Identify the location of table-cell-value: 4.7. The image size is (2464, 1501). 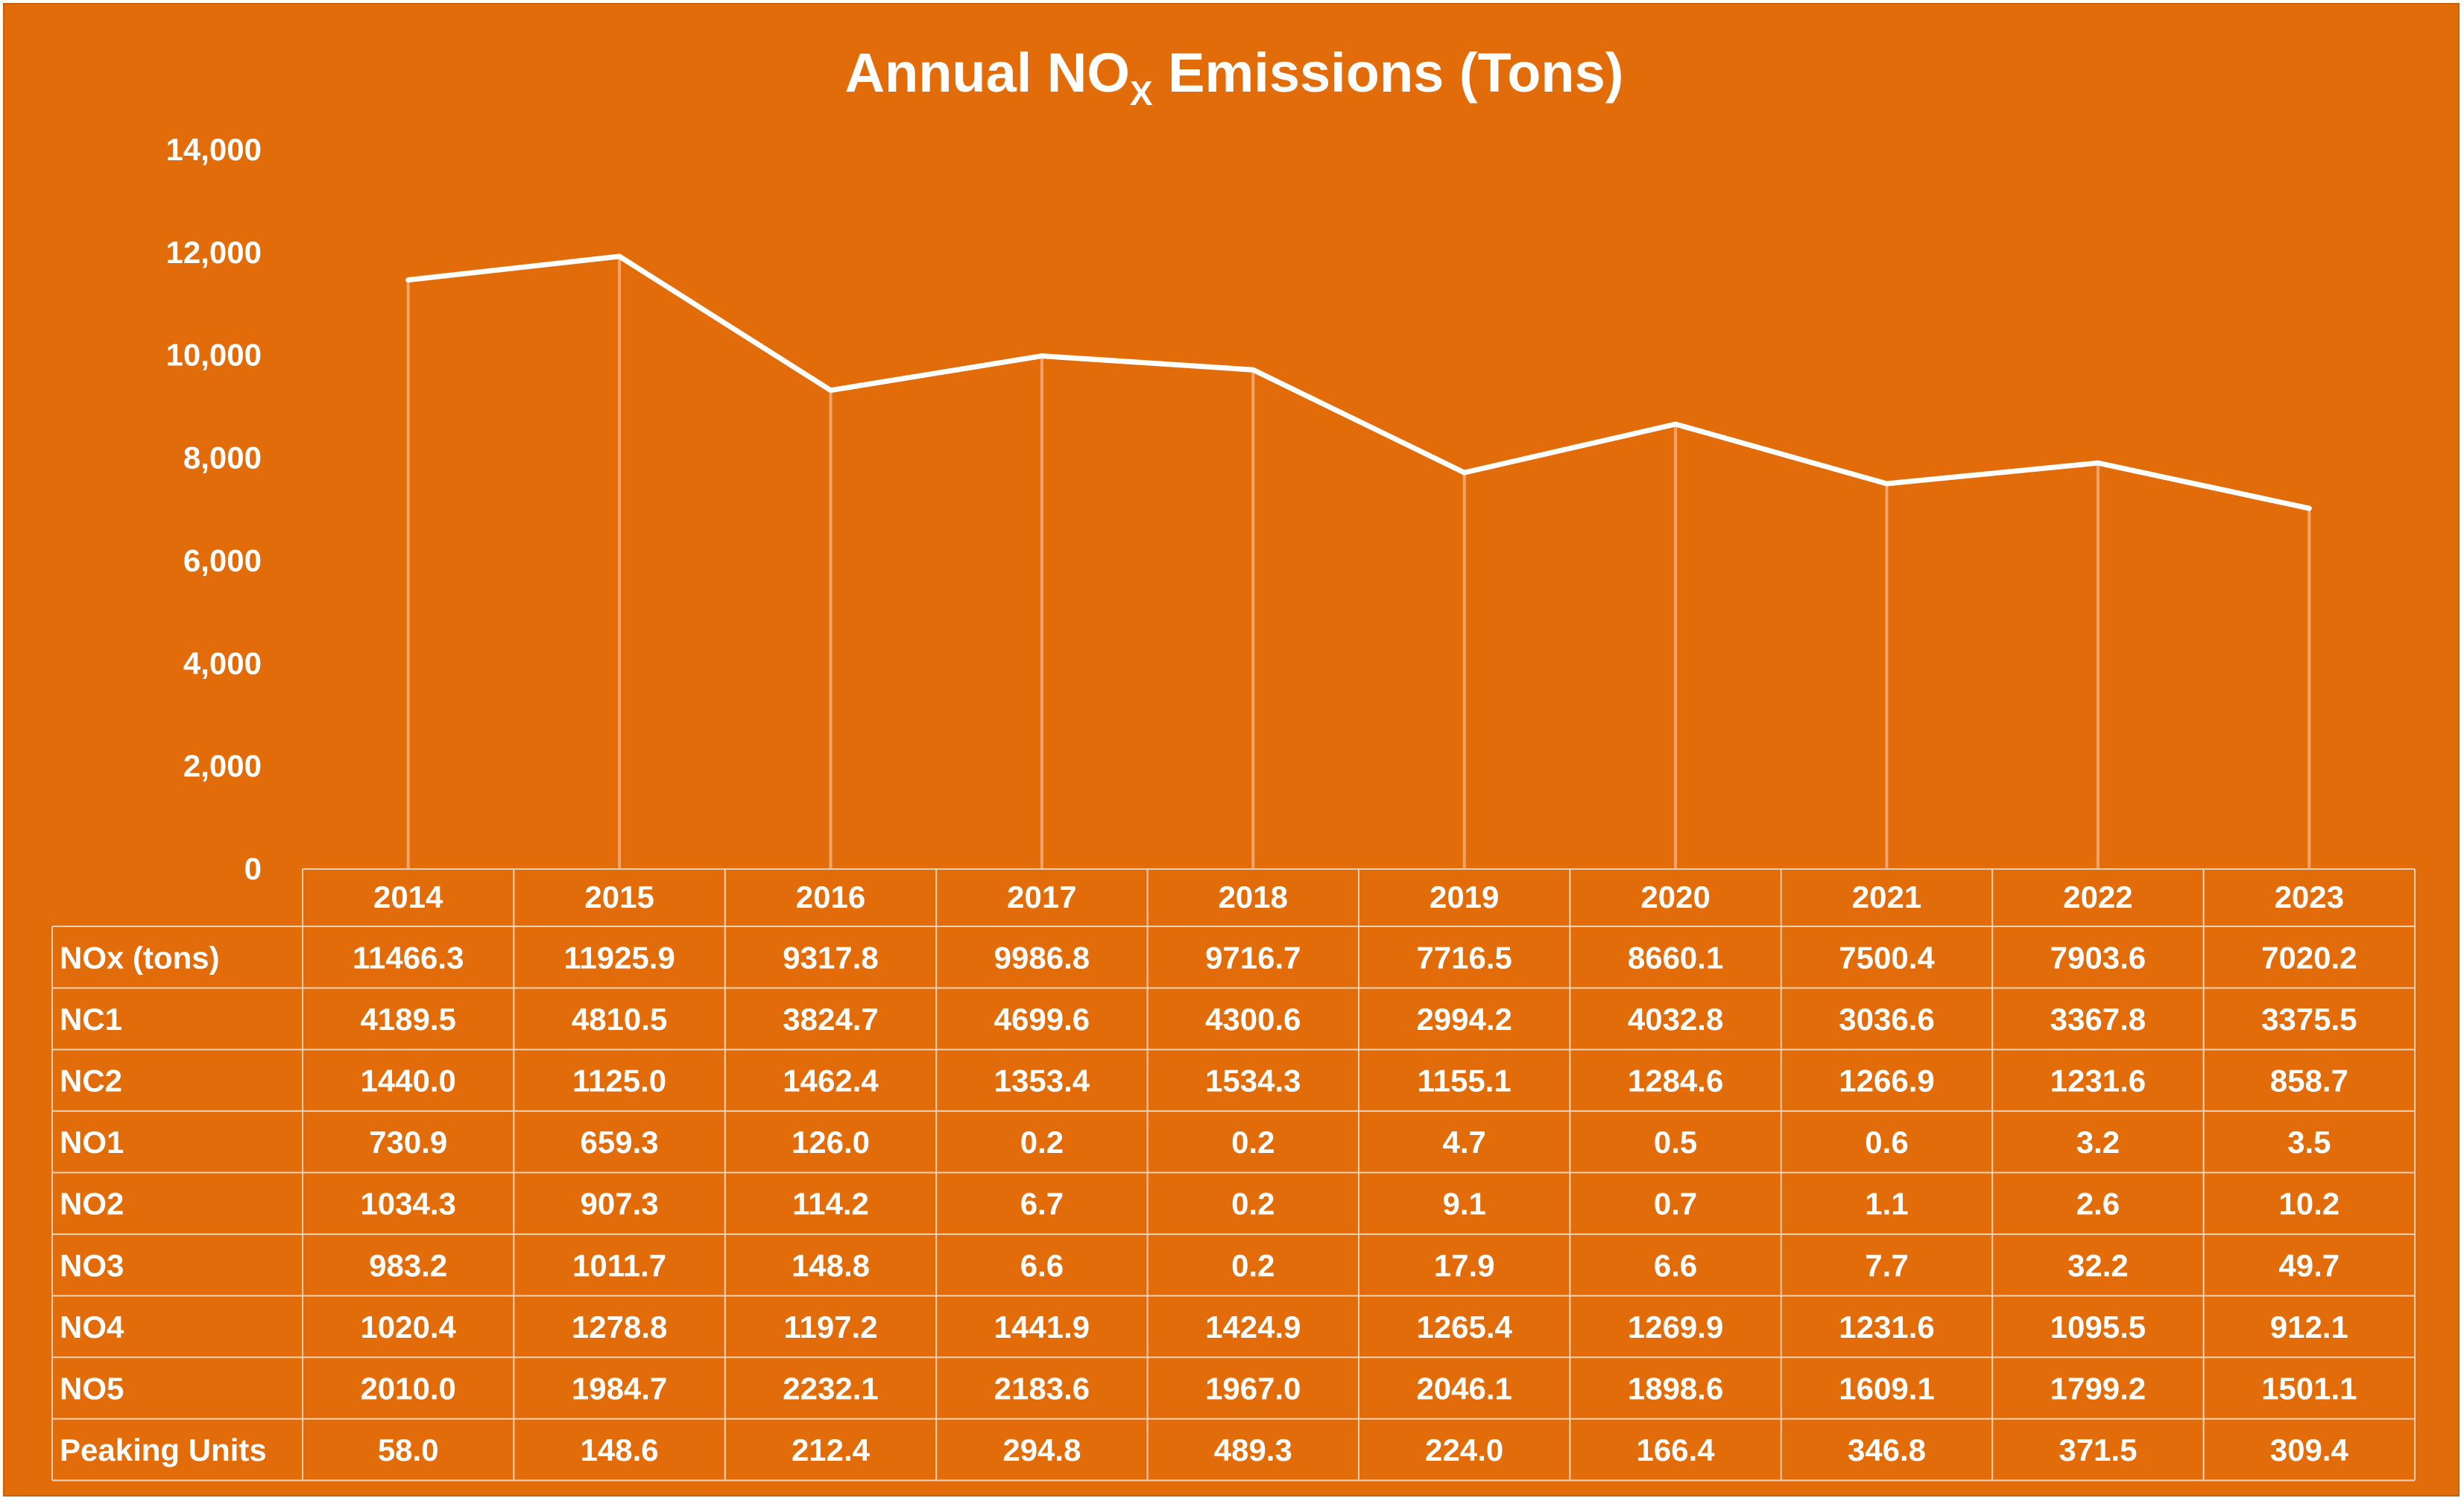
(1464, 1142).